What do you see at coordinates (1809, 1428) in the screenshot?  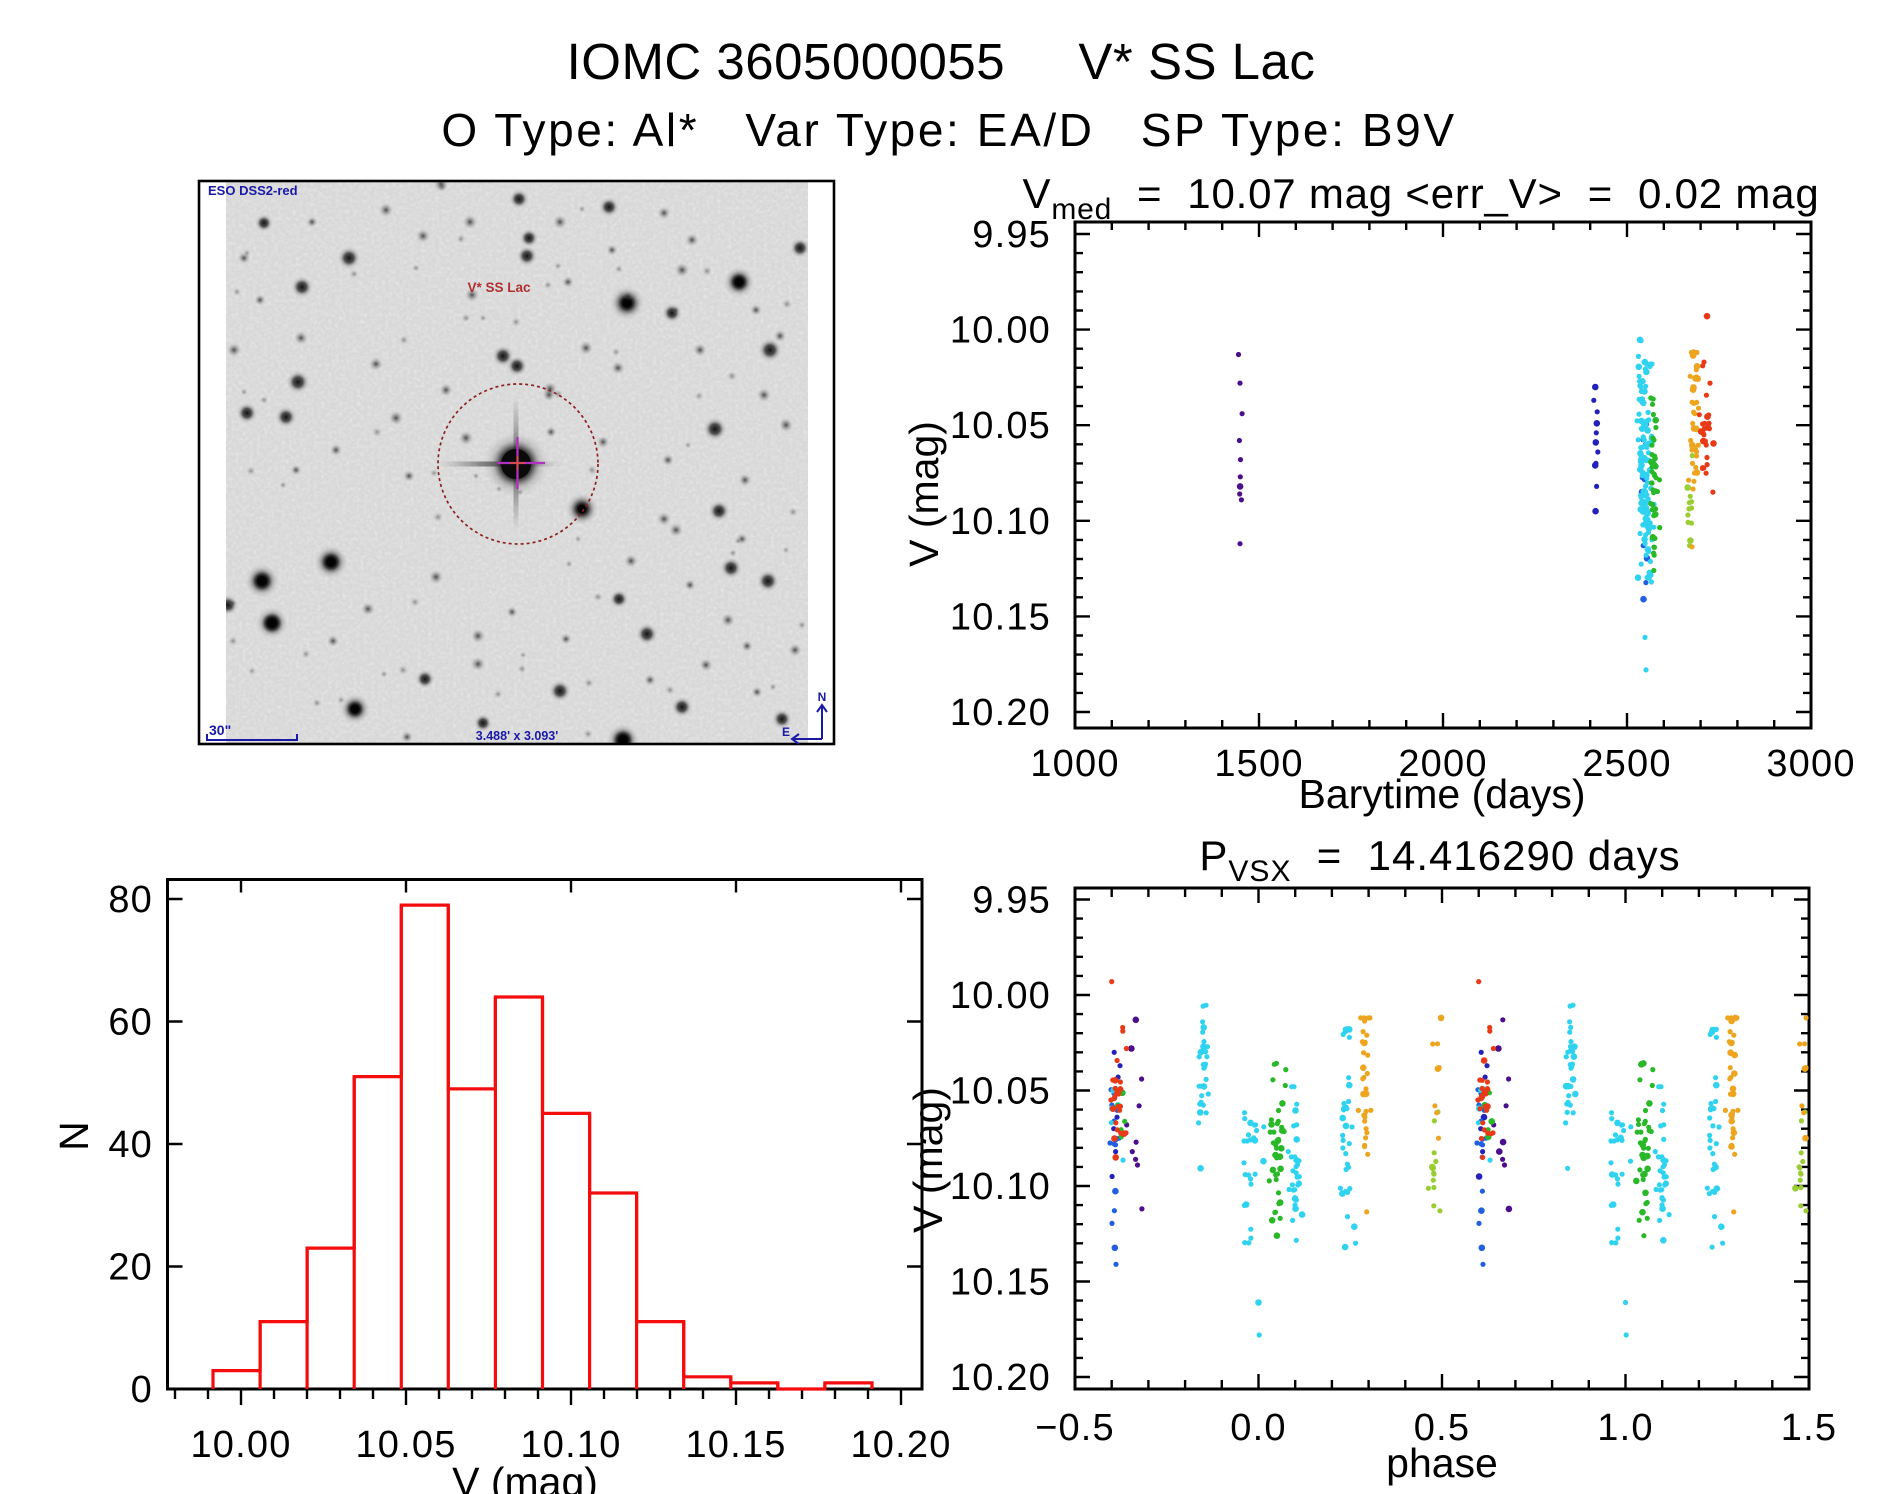 I see `svg-text: 1.5` at bounding box center [1809, 1428].